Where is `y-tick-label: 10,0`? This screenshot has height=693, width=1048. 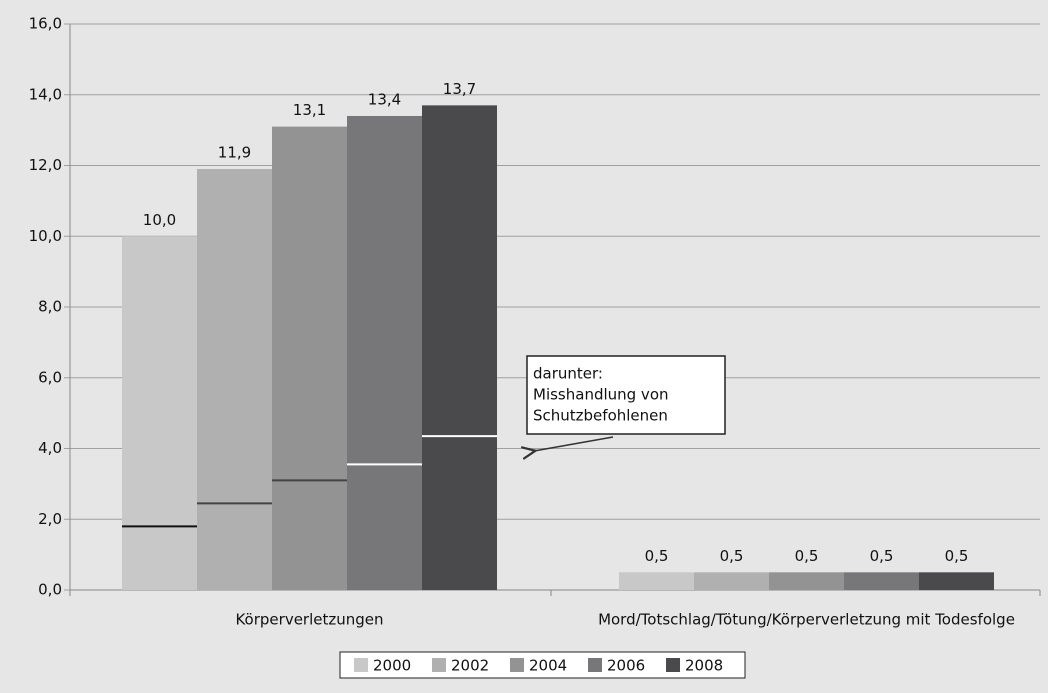
y-tick-label: 10,0 is located at coordinates (45, 236).